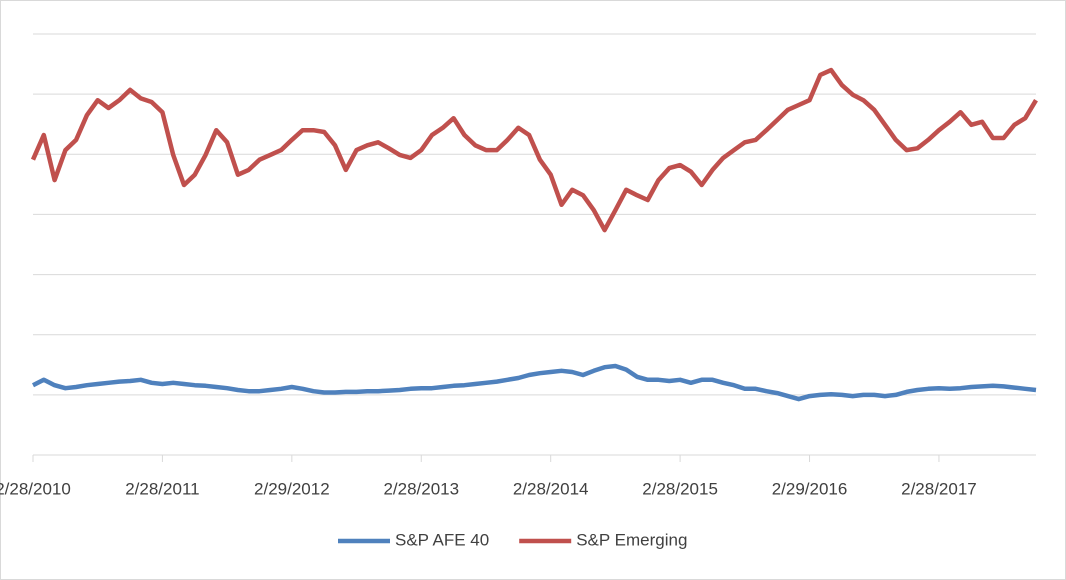  Describe the element at coordinates (534, 382) in the screenshot. I see `series-line` at that location.